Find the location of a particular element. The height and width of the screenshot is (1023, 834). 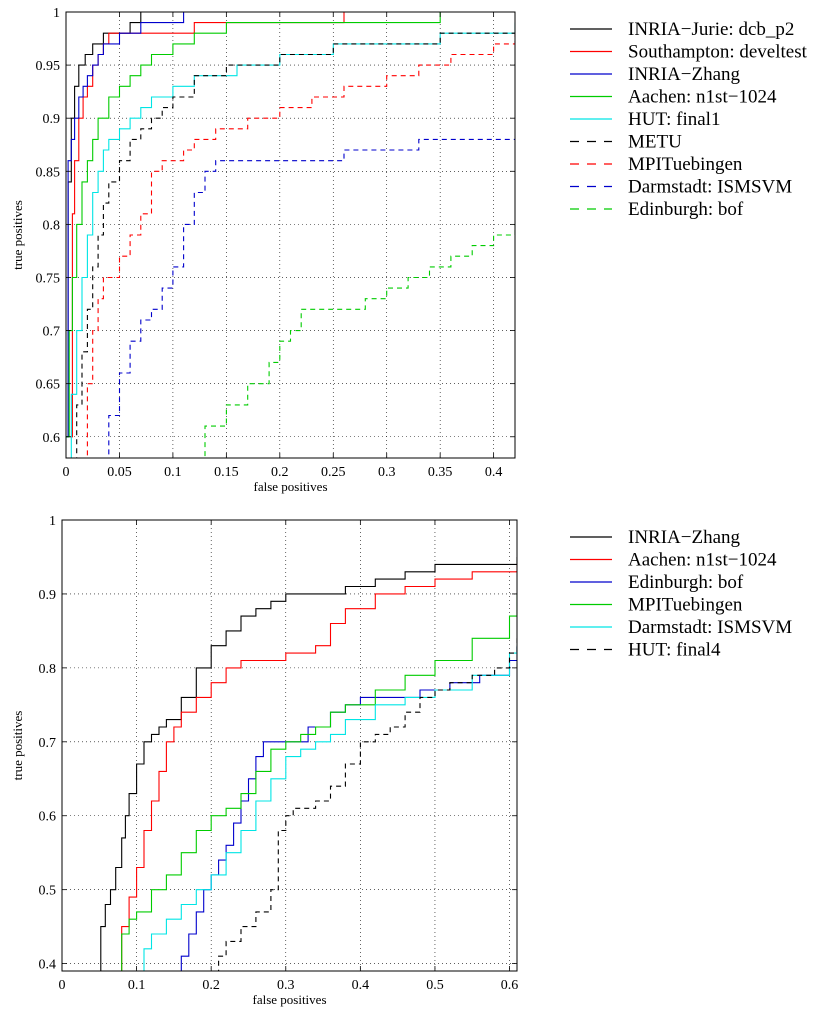

y-tick-label: 0.65 is located at coordinates (48, 385).